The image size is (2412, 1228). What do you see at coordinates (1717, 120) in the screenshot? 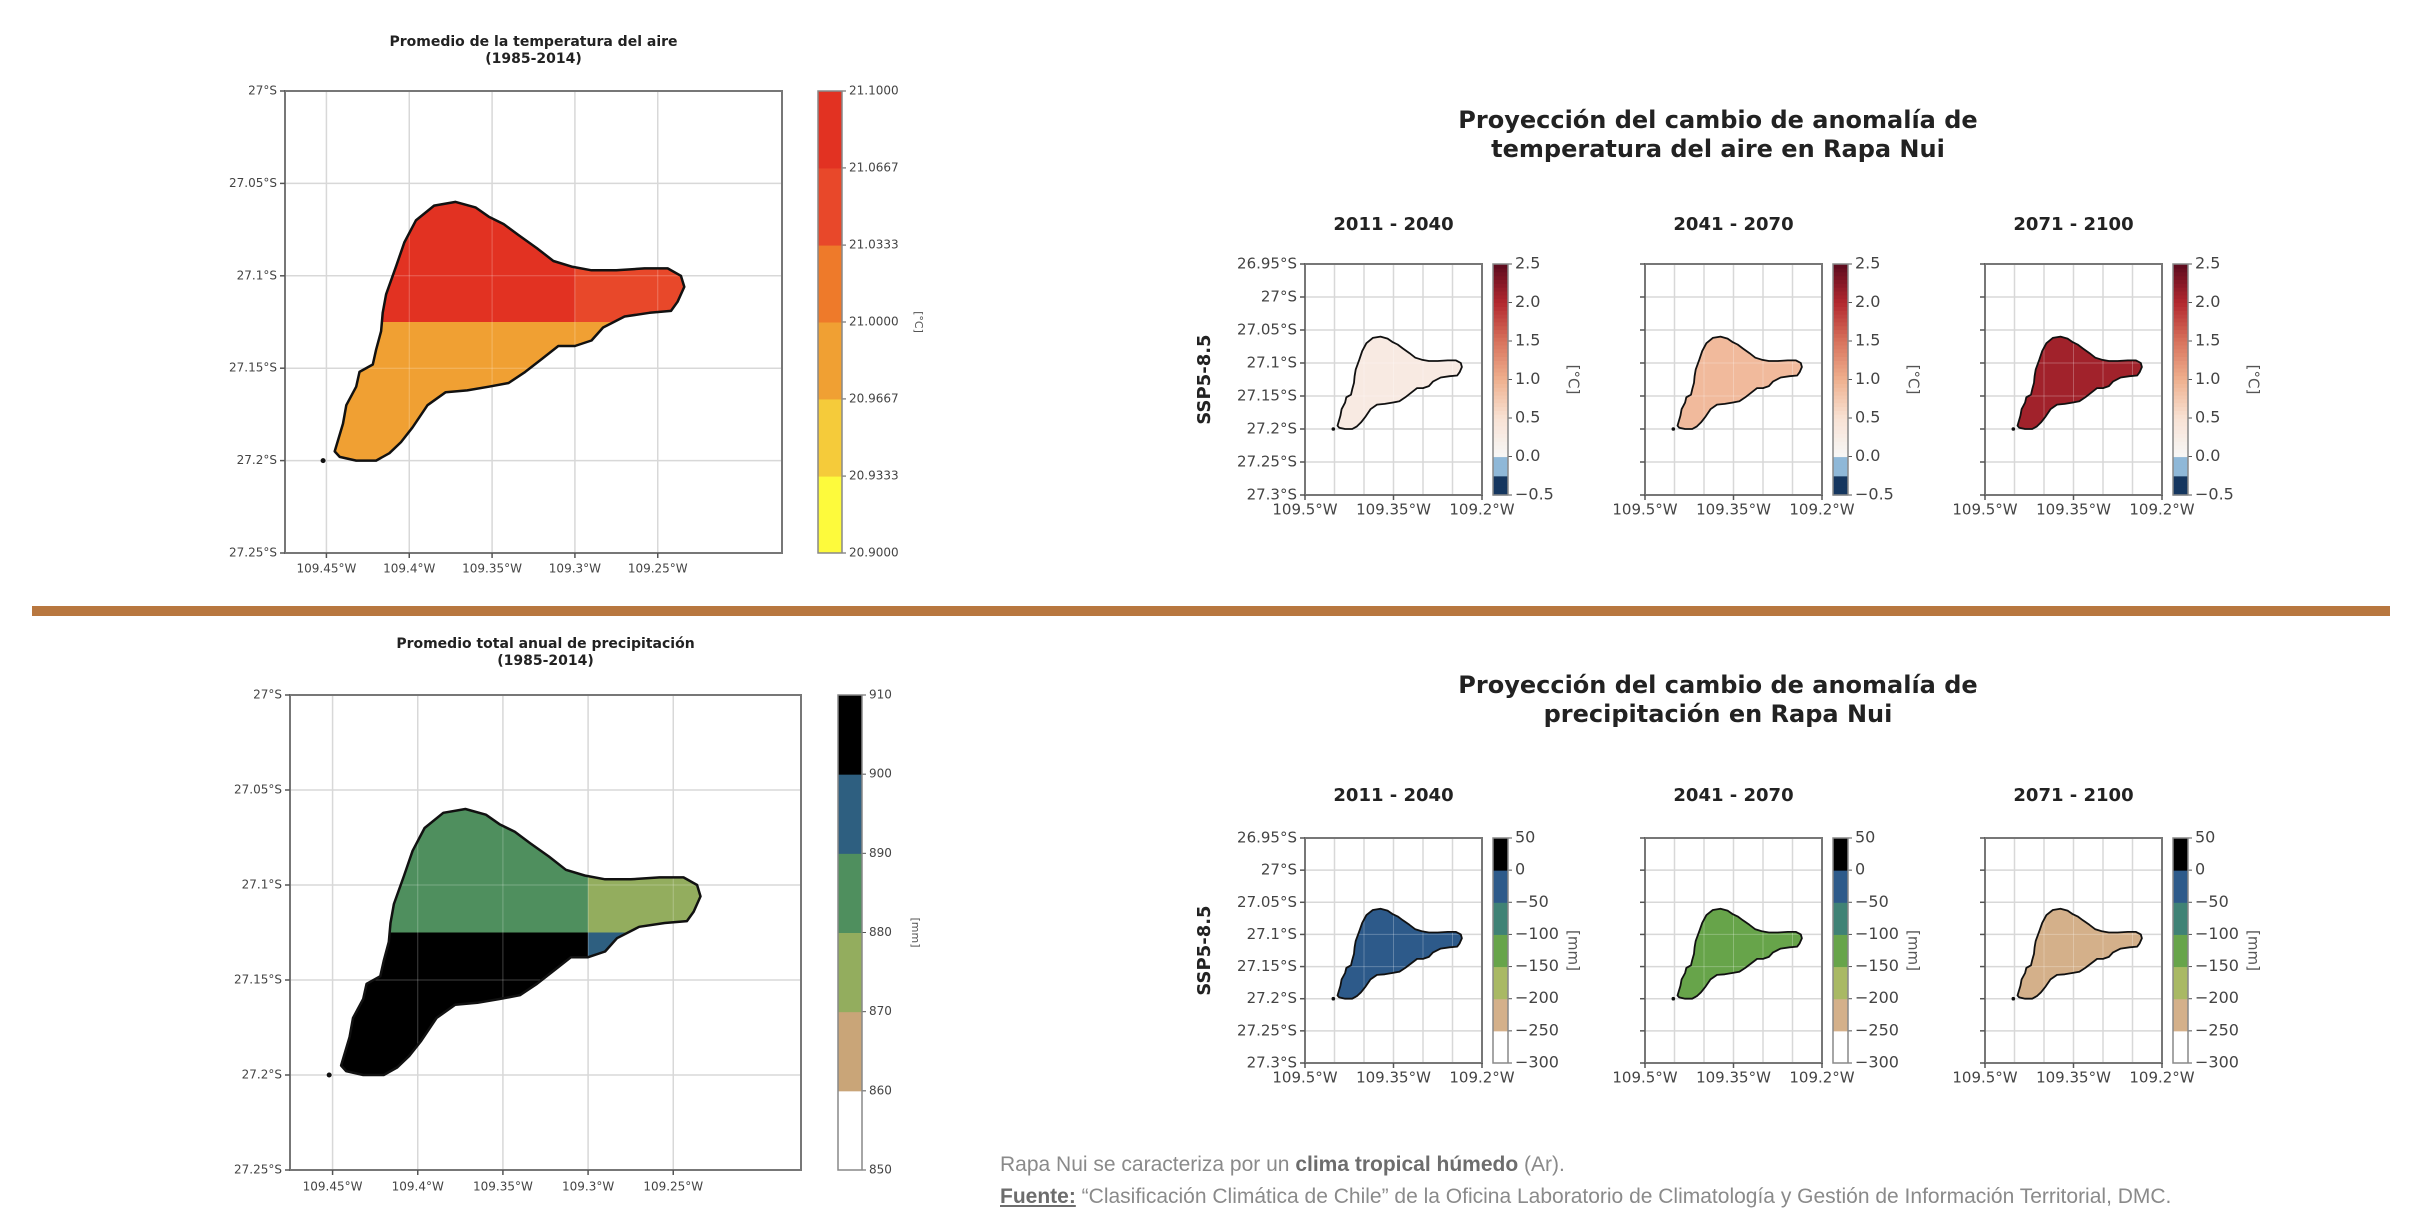
I see `temp-projection-title: Proyección del cambio de anomalía de` at bounding box center [1717, 120].